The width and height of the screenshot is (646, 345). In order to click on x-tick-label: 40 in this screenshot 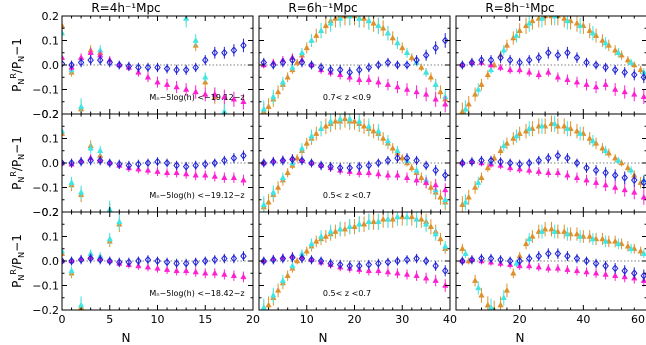, I will do `click(583, 319)`.